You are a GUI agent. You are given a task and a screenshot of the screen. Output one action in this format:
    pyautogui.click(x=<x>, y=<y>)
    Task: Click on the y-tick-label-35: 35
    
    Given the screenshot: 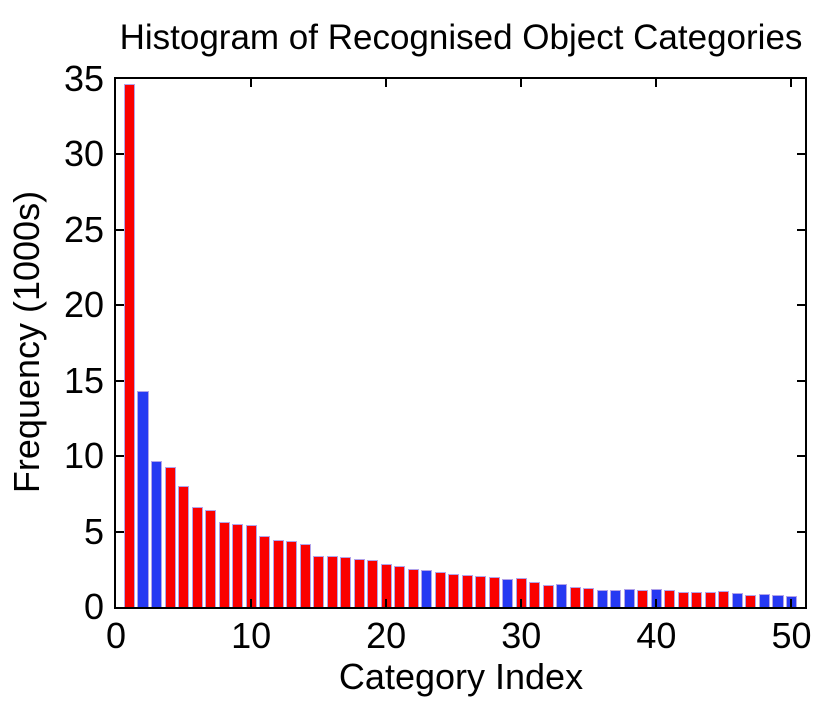 What is the action you would take?
    pyautogui.click(x=83, y=78)
    